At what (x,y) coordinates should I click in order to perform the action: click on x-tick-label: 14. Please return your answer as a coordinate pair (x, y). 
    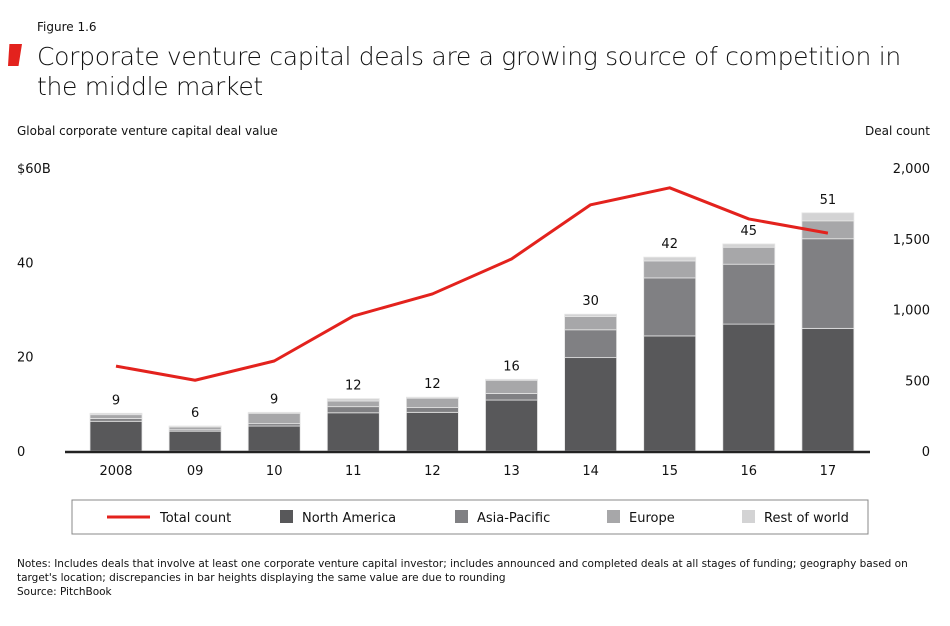
    Looking at the image, I should click on (590, 471).